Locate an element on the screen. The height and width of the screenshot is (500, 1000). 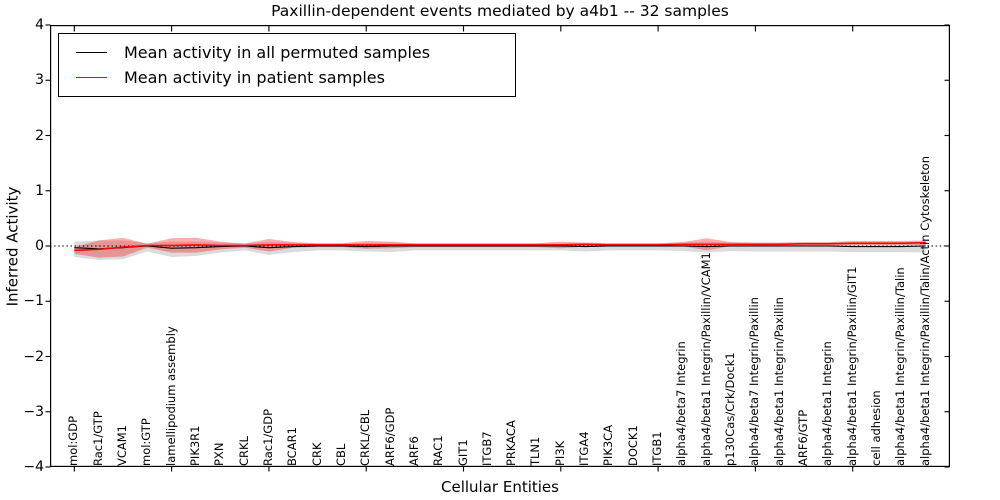
x-tick-label: alpha4/beta7 Integrin/Paxillin is located at coordinates (754, 381).